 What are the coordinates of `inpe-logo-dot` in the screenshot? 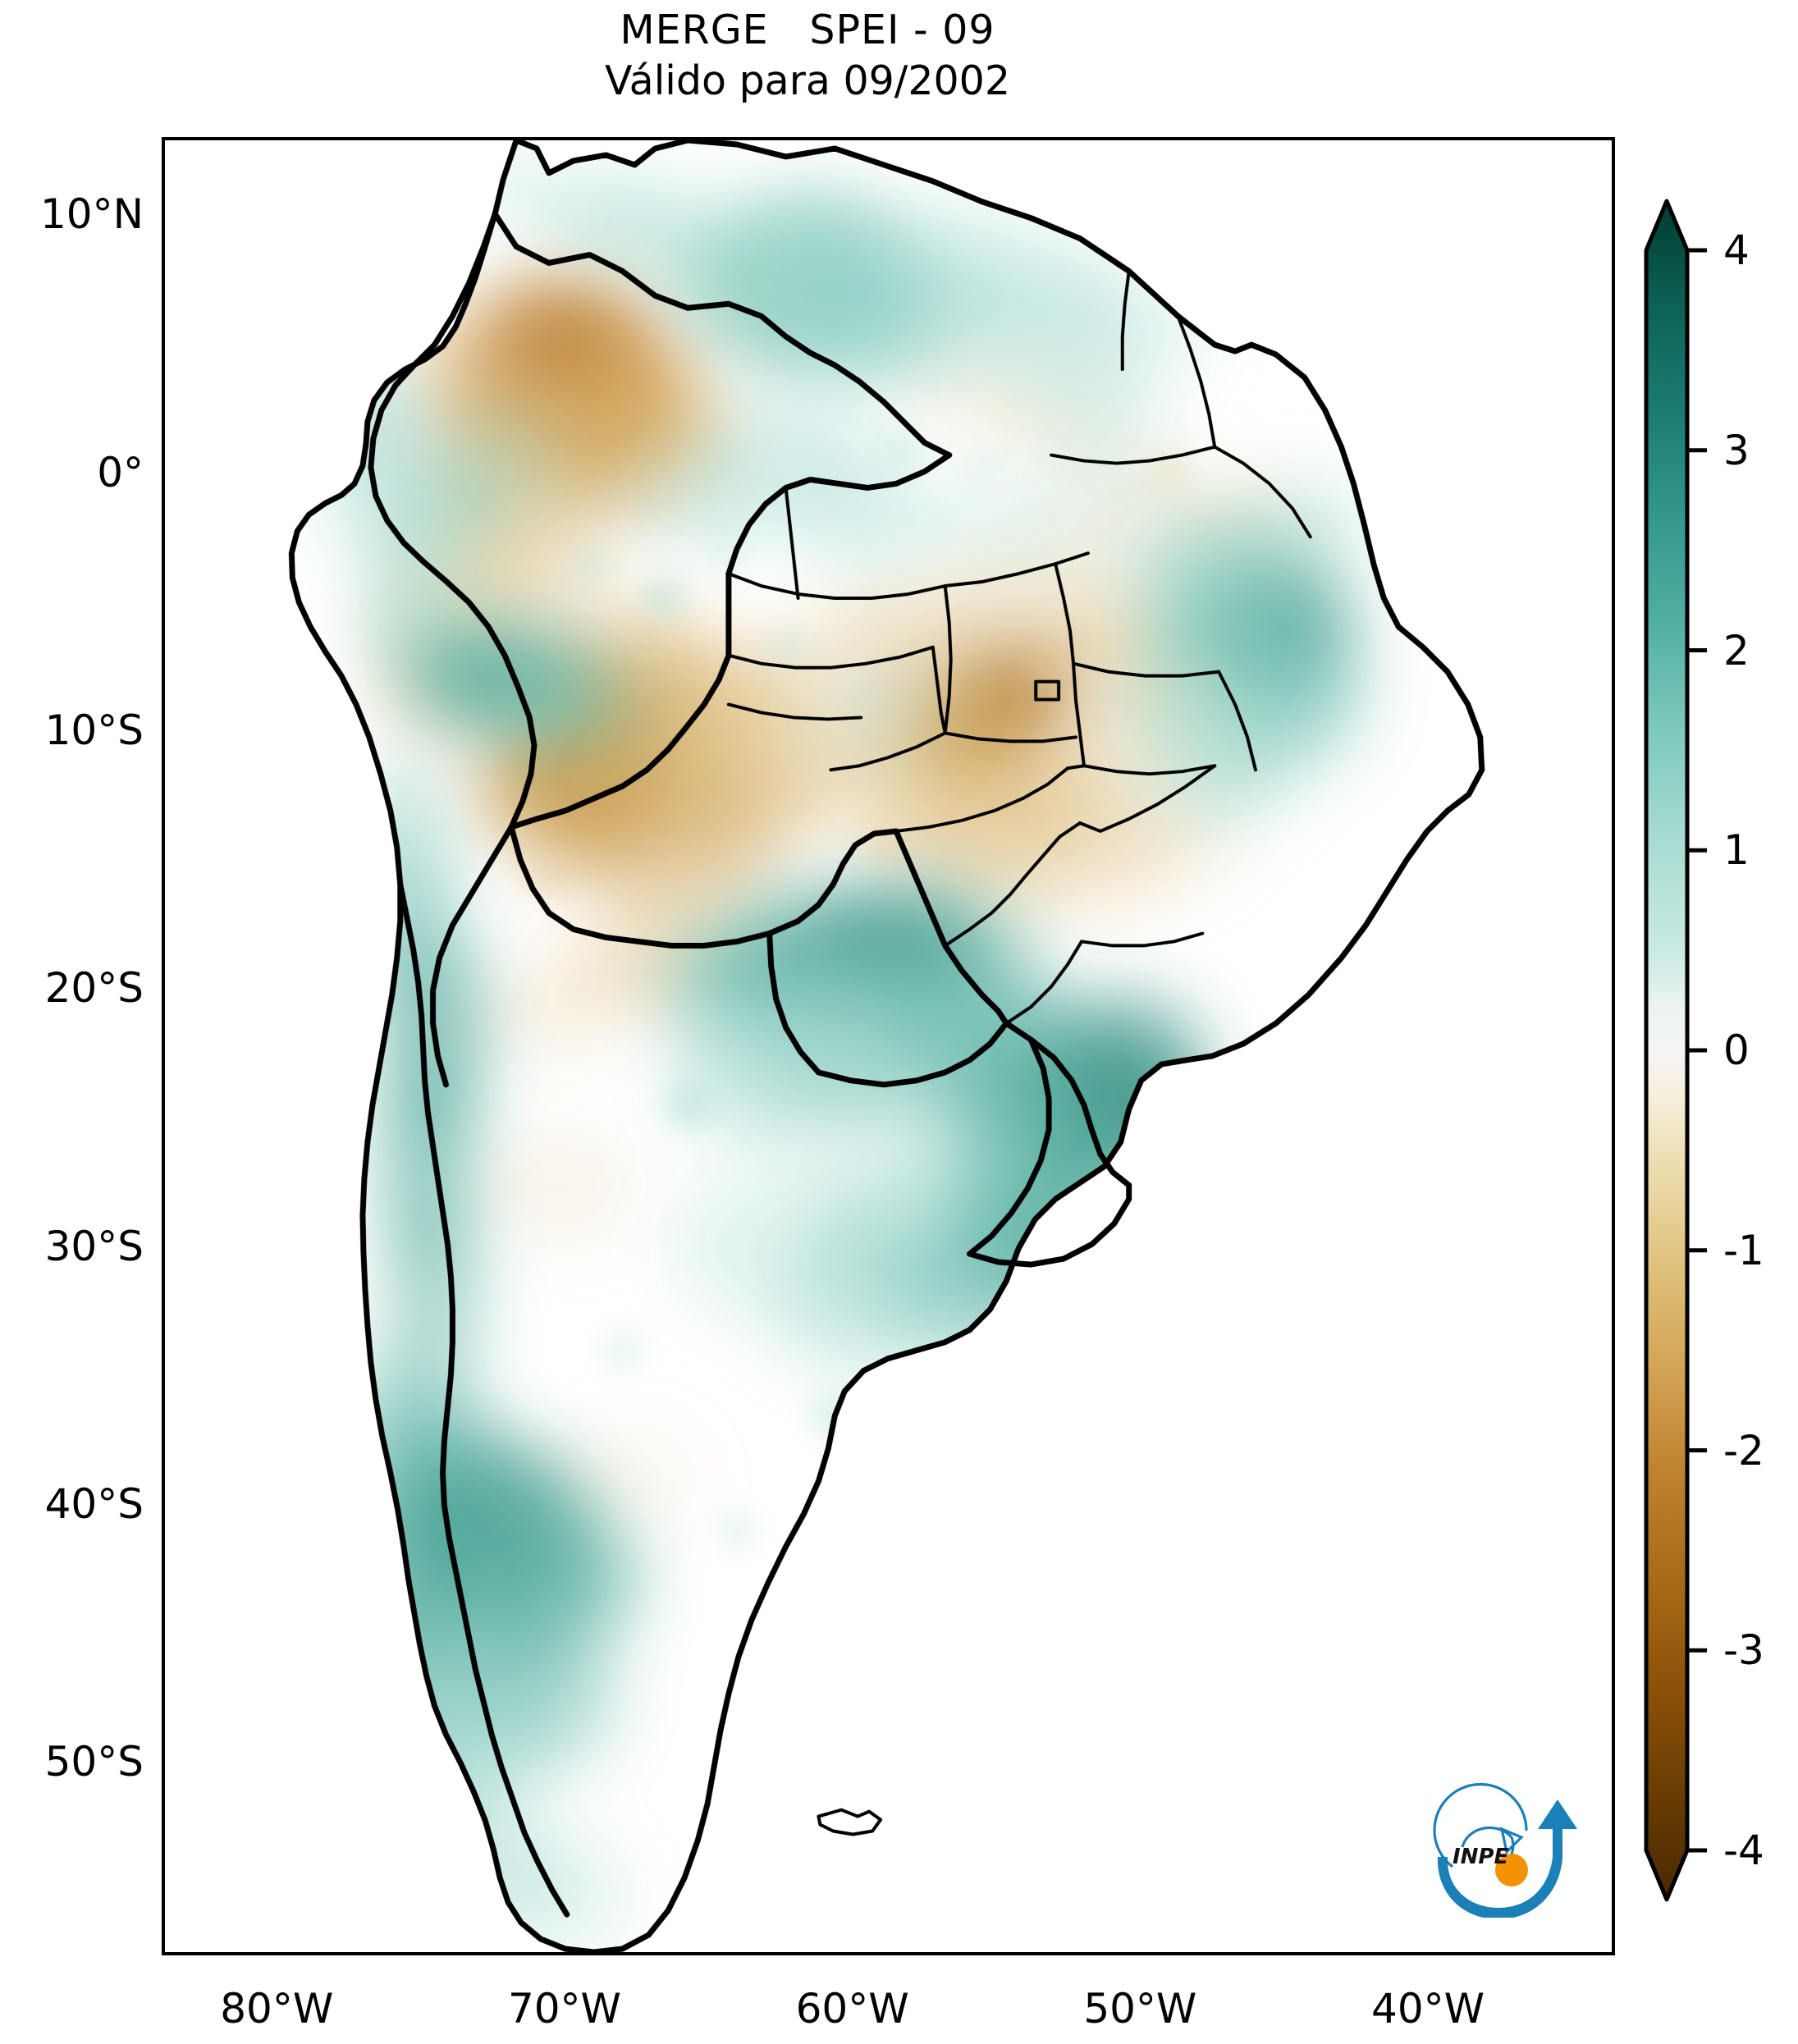 It's located at (1511, 1870).